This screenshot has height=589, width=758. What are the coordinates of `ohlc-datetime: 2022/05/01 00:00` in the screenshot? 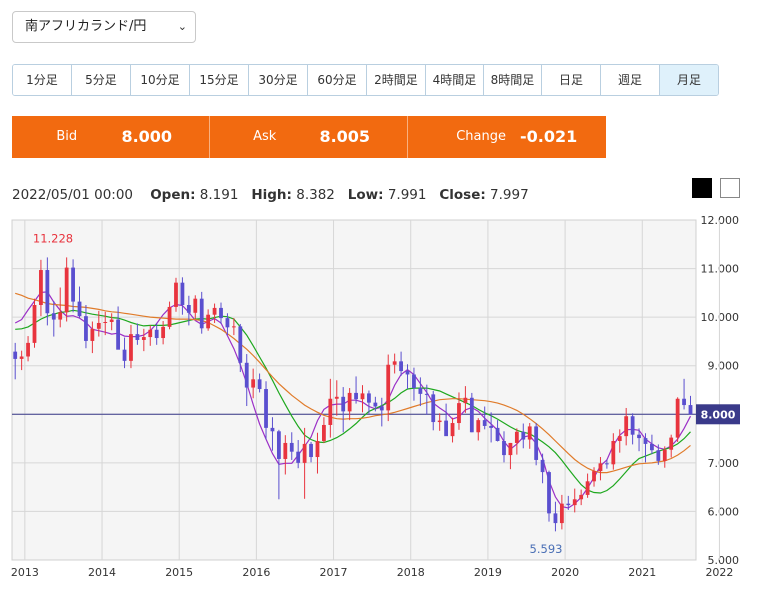 It's located at (73, 195).